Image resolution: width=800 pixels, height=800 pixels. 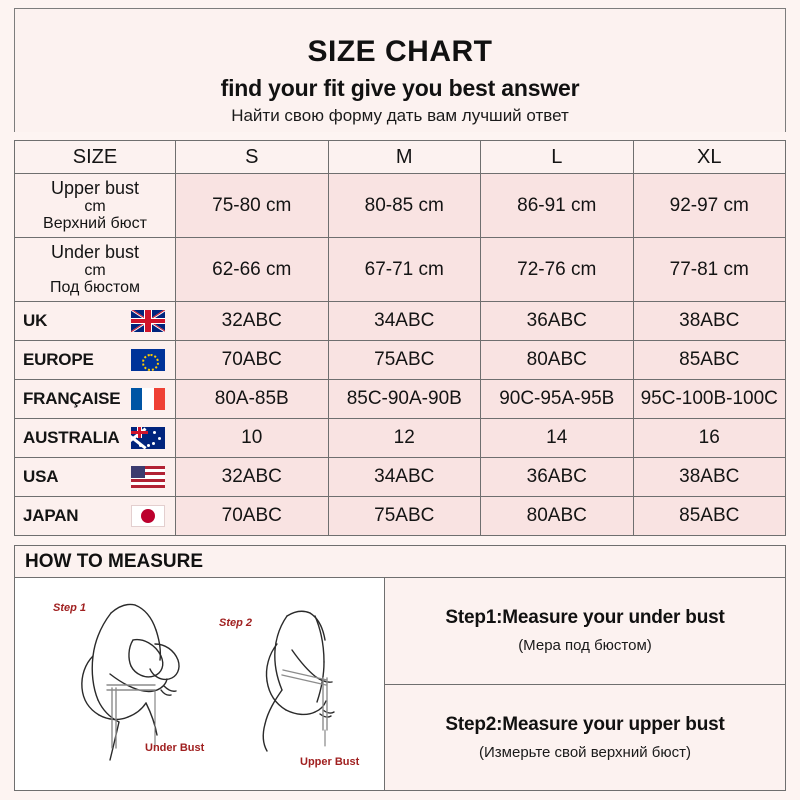 I want to click on flag-japan-icon, so click(x=148, y=516).